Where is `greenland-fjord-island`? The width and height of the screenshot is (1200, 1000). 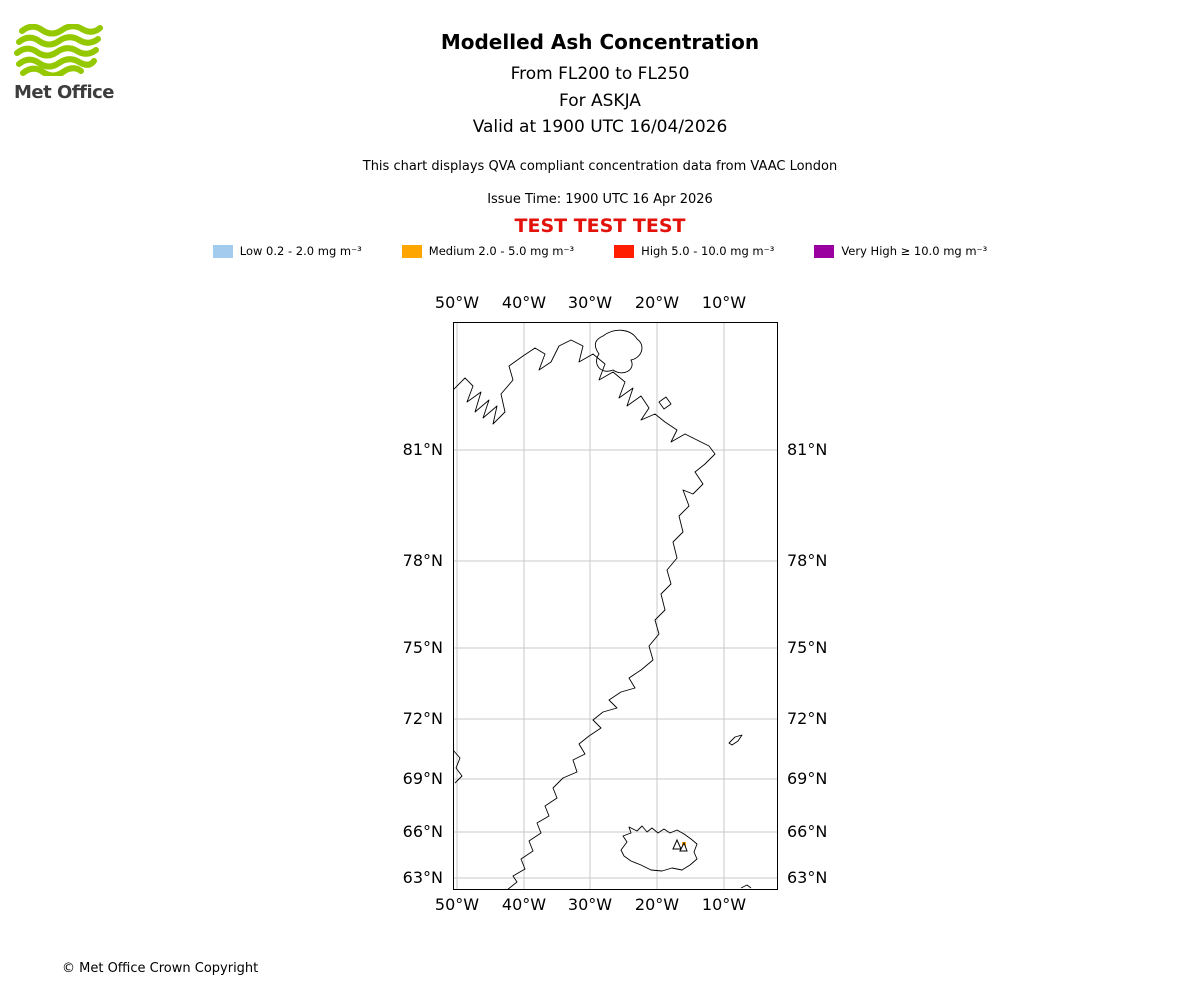
greenland-fjord-island is located at coordinates (618, 351).